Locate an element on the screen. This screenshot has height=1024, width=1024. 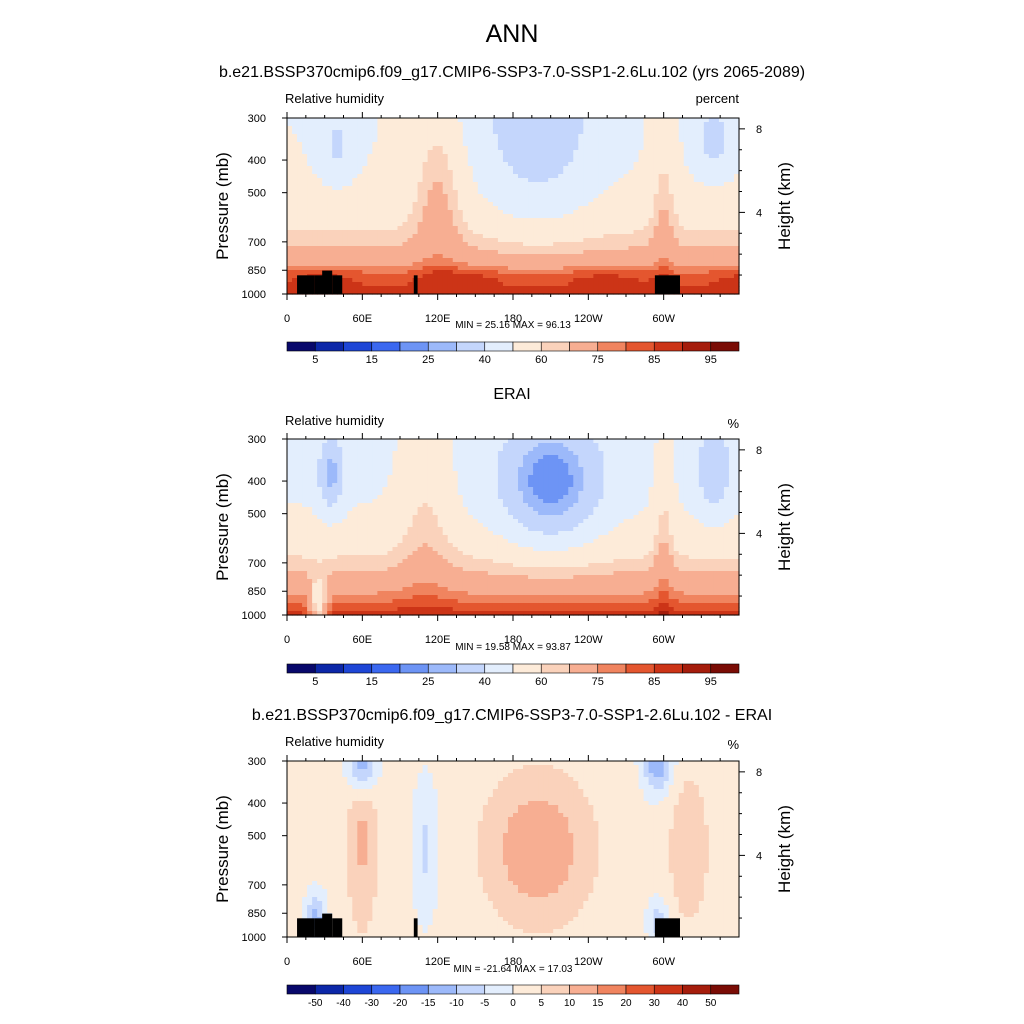
colorbar-label: 40 is located at coordinates (485, 360).